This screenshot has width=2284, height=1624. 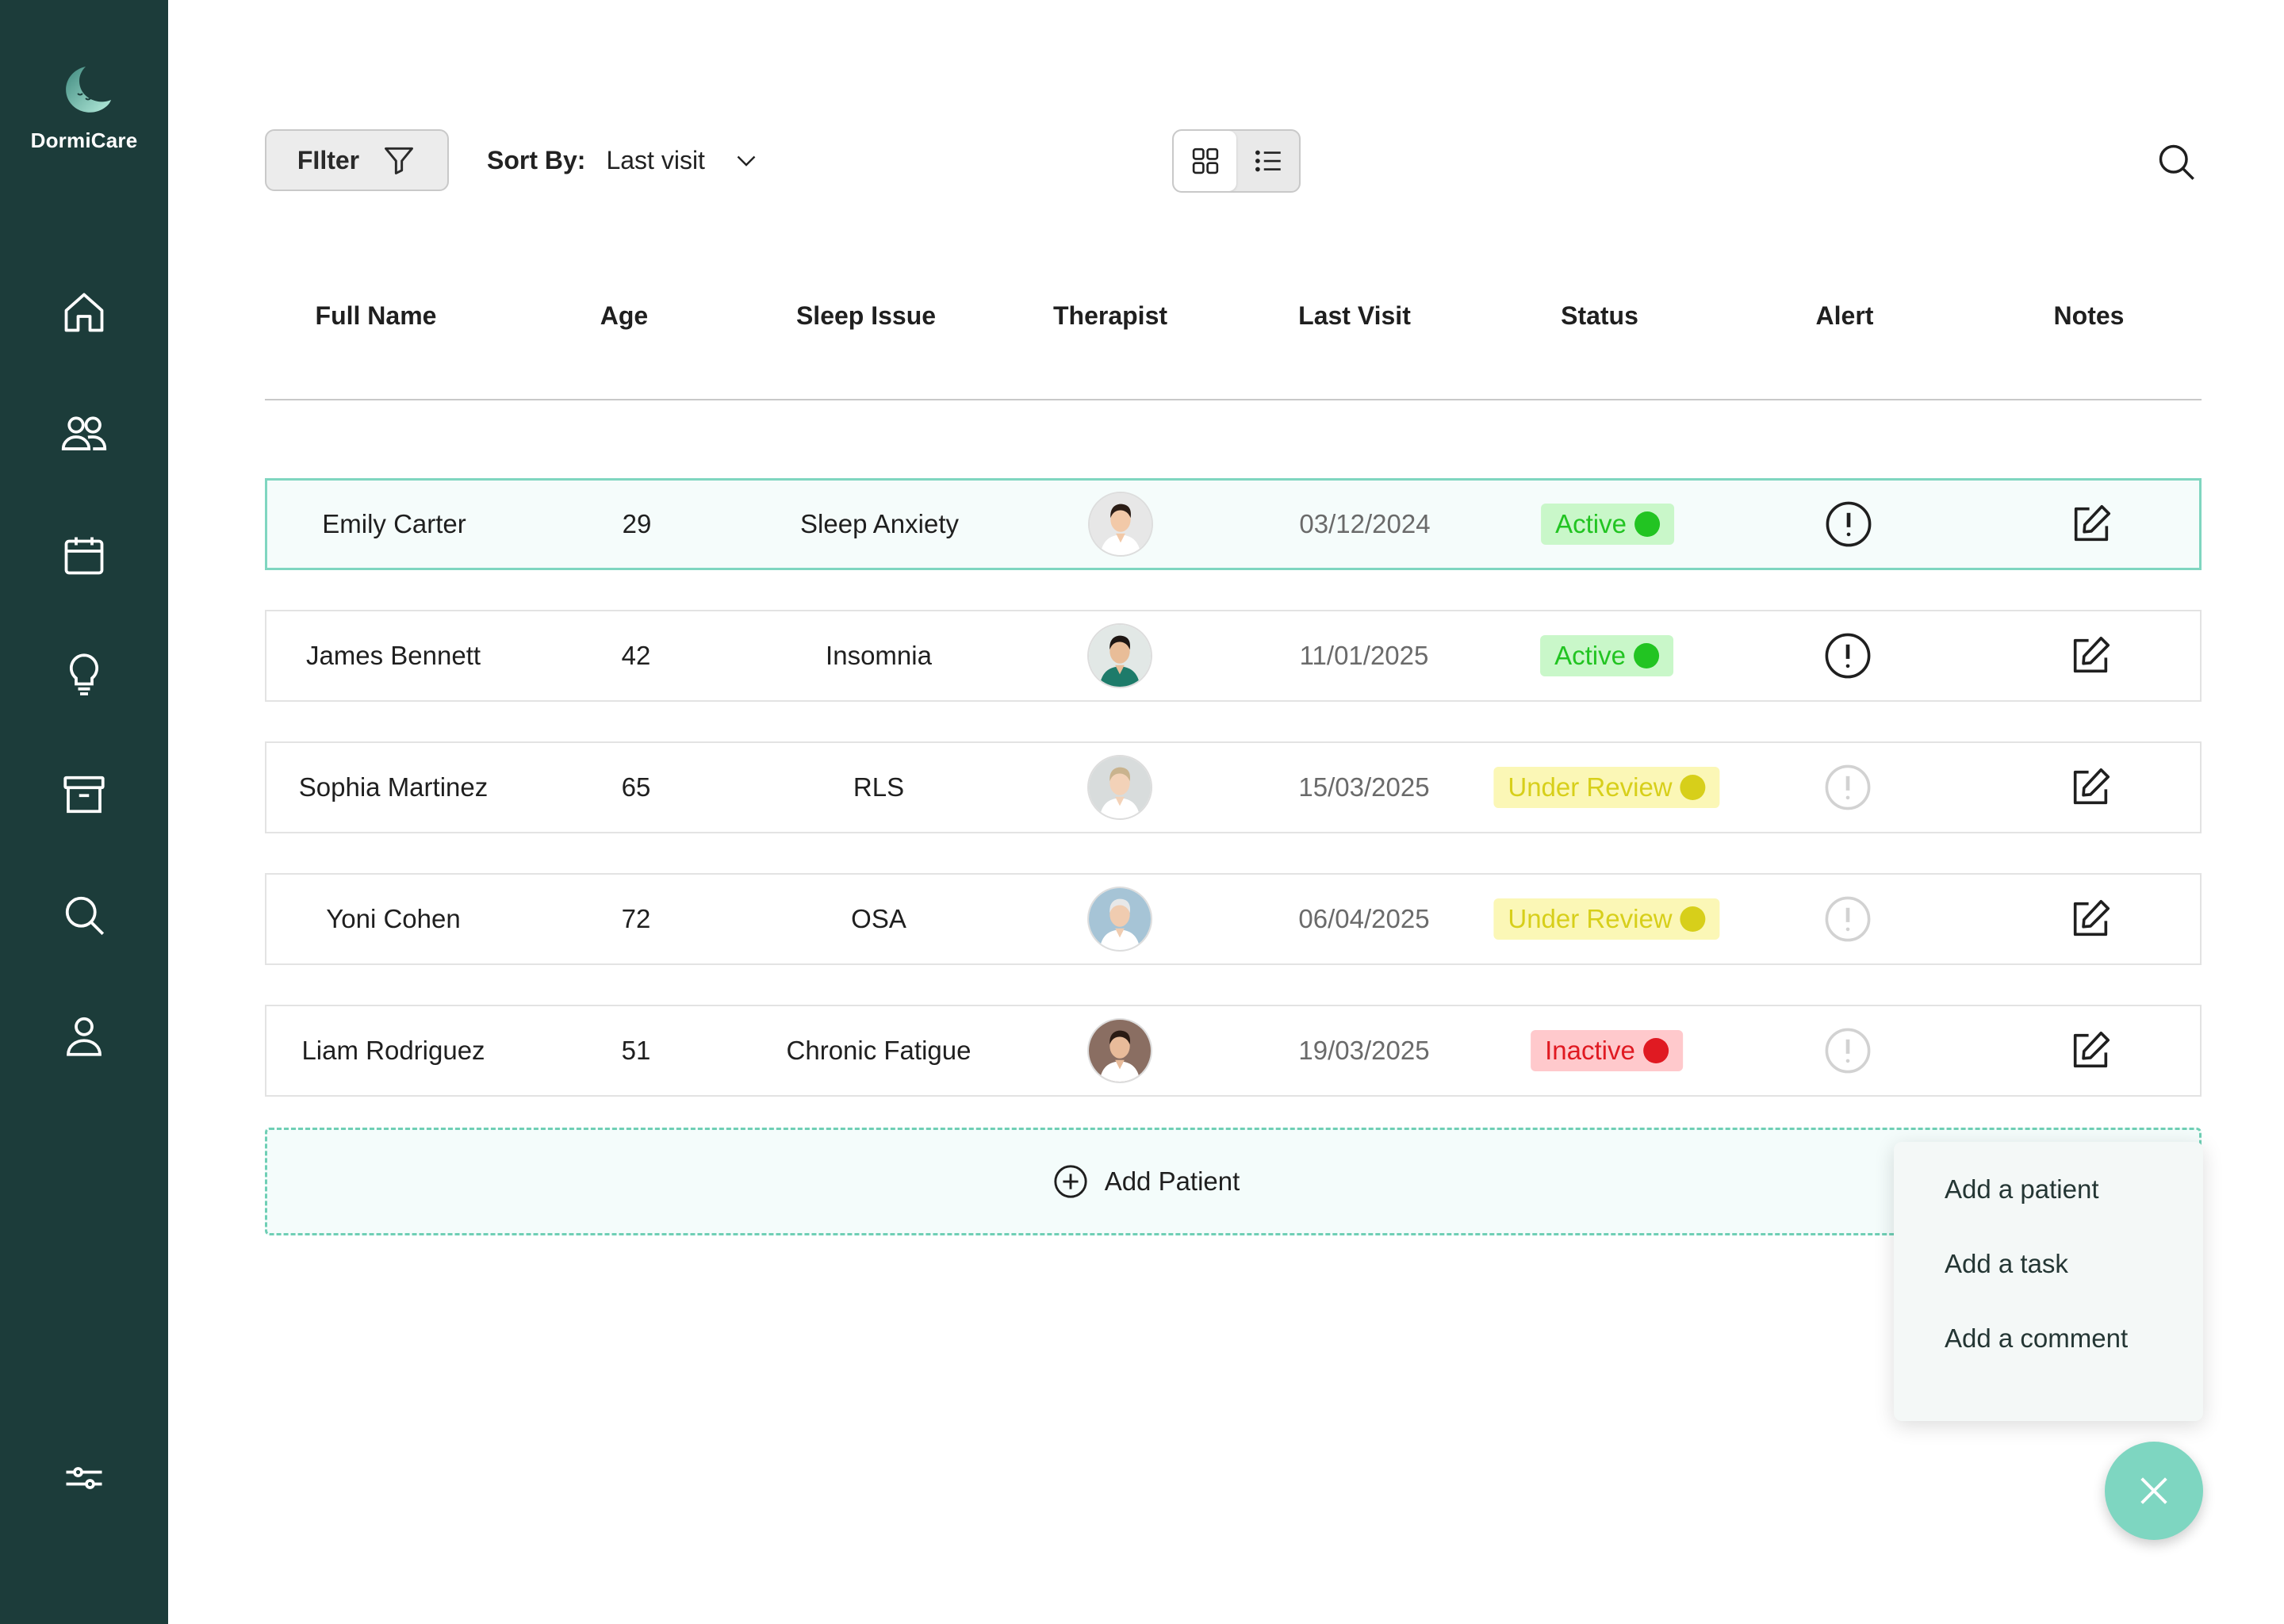 I want to click on sidebar-item-home, so click(x=84, y=312).